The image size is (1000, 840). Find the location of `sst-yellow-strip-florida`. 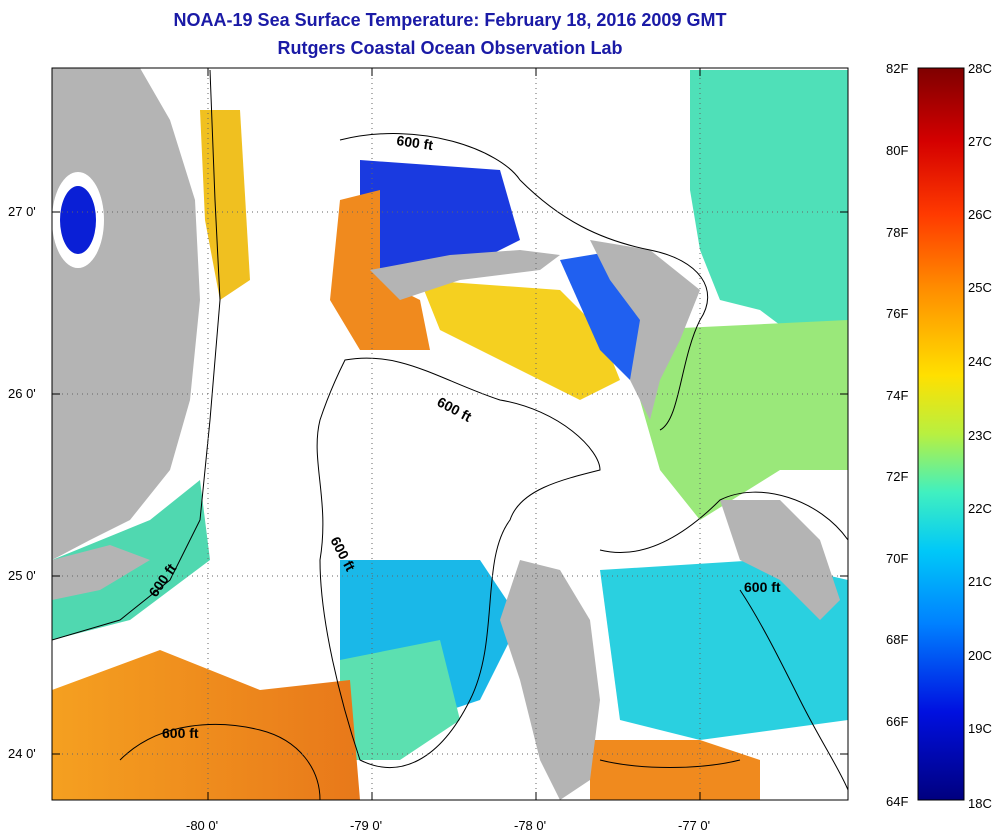

sst-yellow-strip-florida is located at coordinates (225, 205).